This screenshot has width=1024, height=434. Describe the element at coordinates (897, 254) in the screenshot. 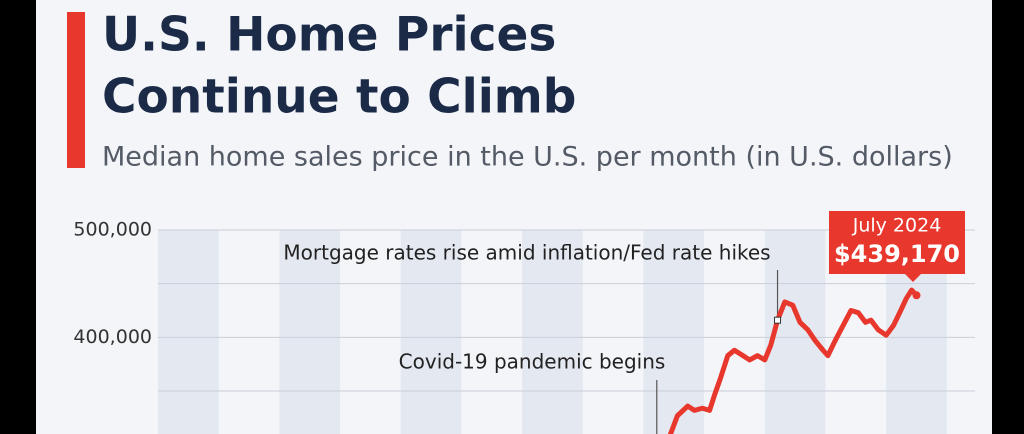

I see `data-label: $439,170` at that location.